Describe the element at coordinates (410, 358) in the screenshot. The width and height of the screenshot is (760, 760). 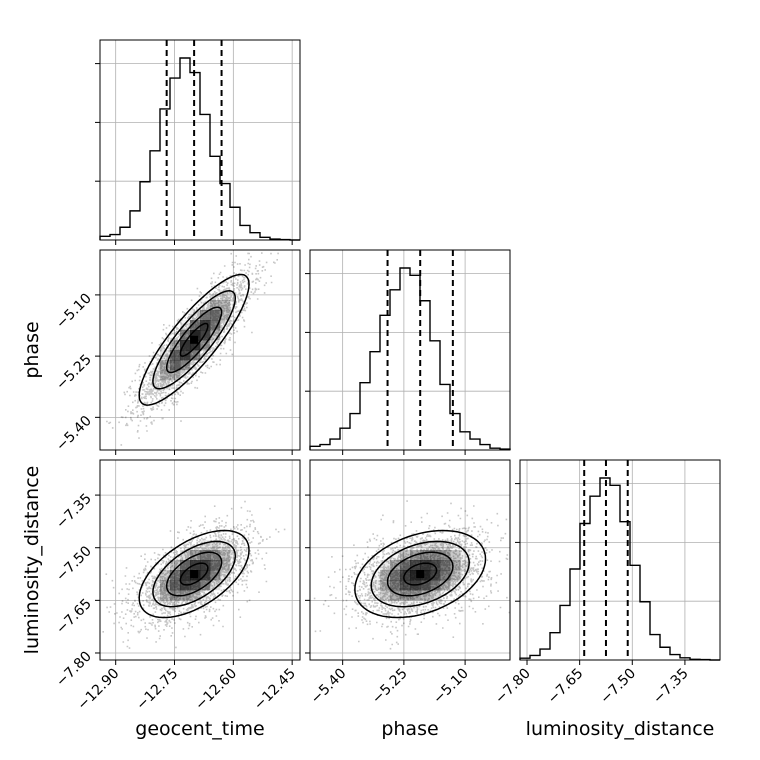
I see `histogram-phase` at that location.